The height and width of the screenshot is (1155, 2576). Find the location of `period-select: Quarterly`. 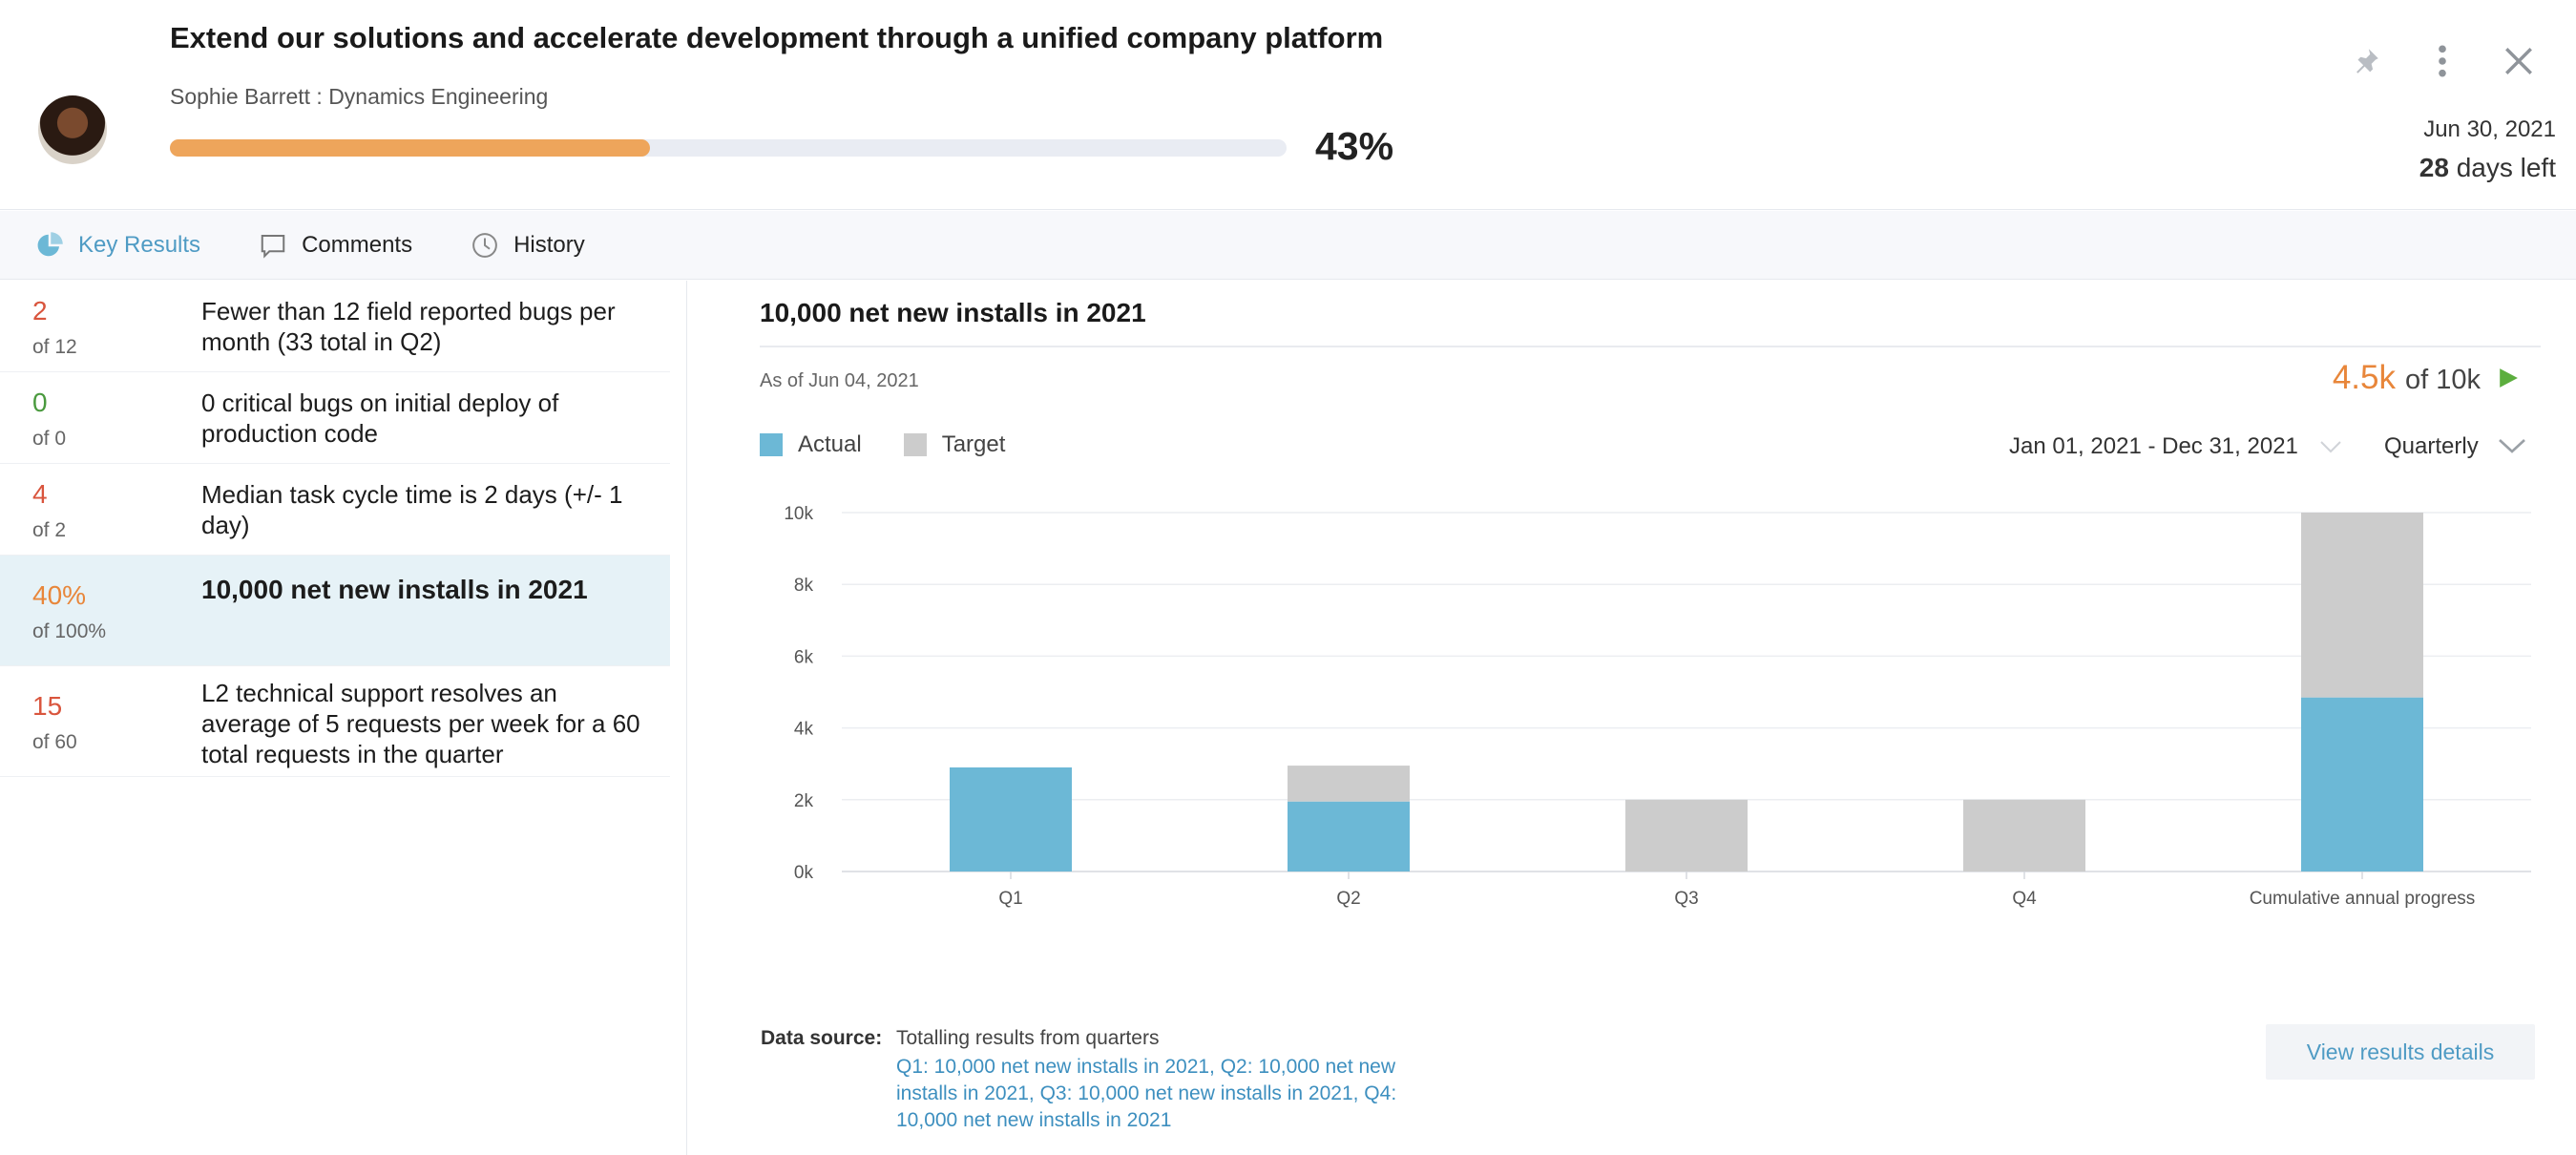

period-select: Quarterly is located at coordinates (2455, 446).